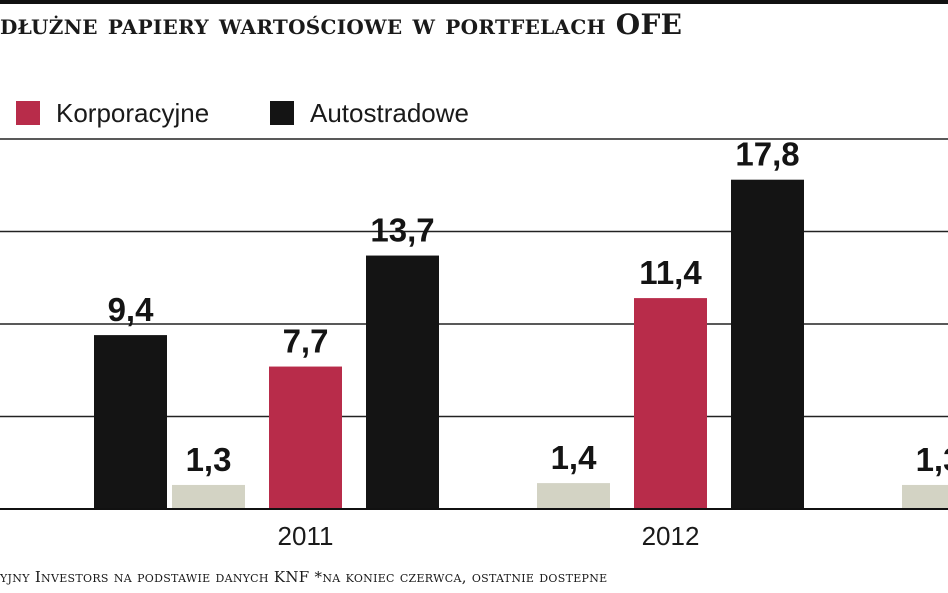  I want to click on data-label: 13,7, so click(402, 230).